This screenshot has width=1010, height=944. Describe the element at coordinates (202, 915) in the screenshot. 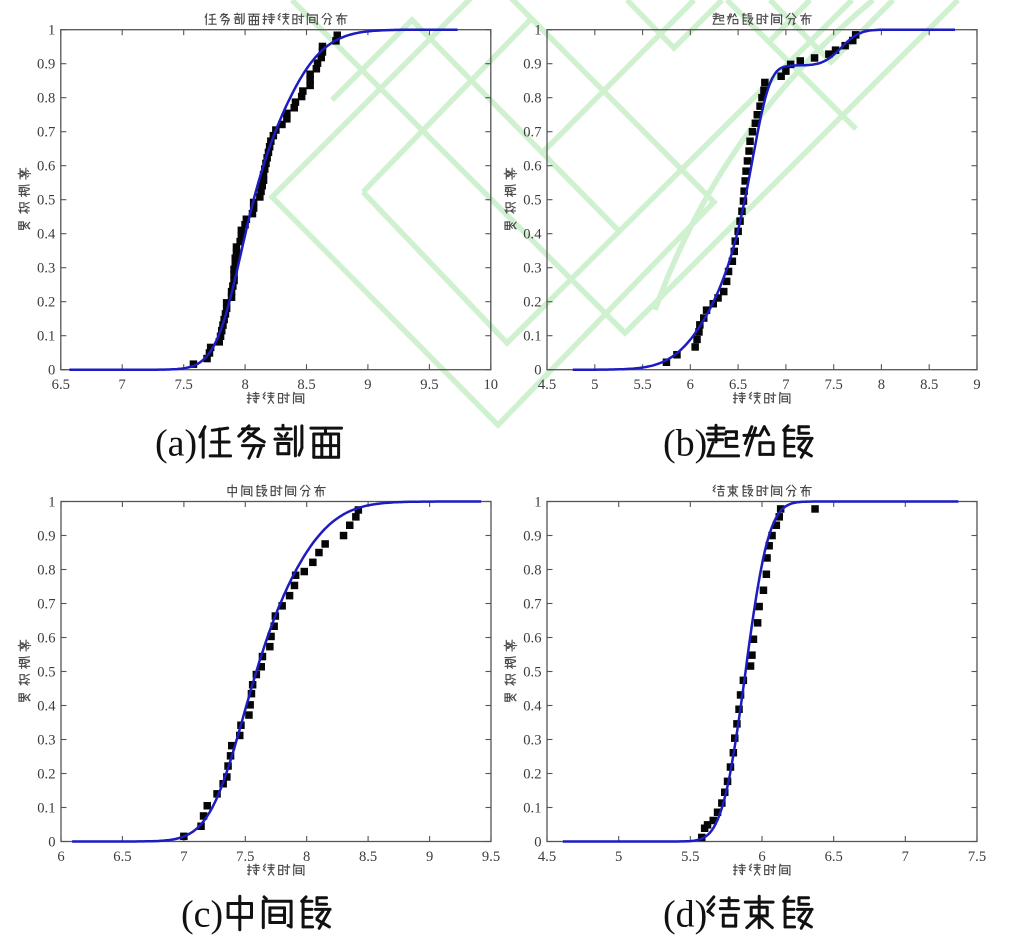

I see `svg-text: (c)` at that location.